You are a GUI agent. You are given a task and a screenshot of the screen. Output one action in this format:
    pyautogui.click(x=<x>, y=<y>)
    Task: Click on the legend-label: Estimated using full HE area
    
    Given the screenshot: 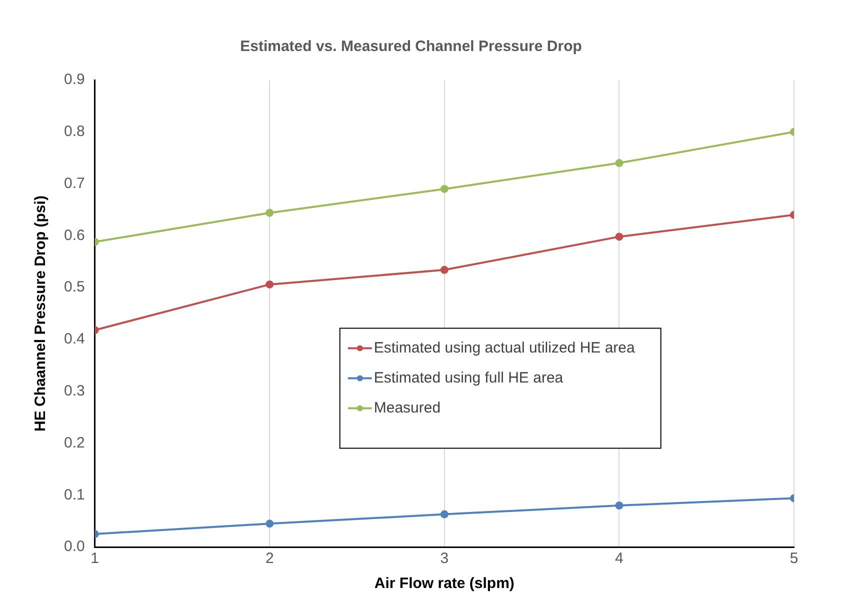 What is the action you would take?
    pyautogui.click(x=469, y=377)
    